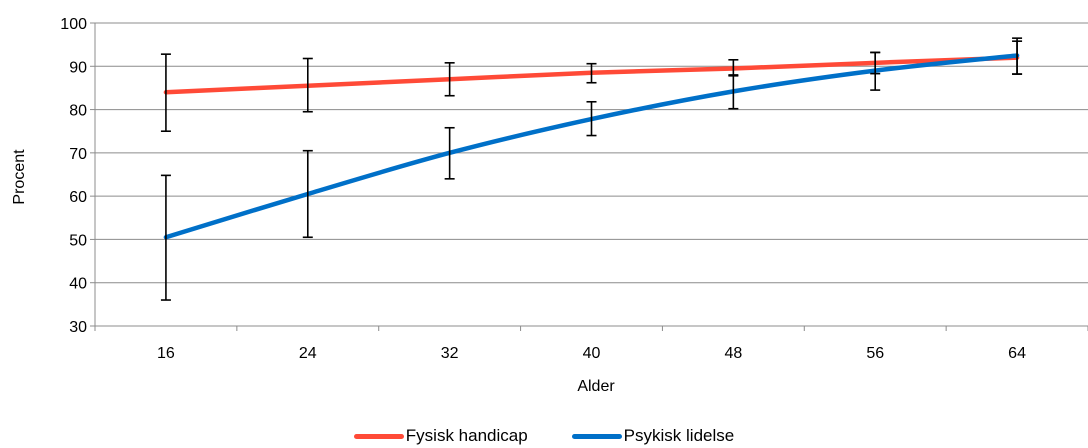 The height and width of the screenshot is (448, 1088). Describe the element at coordinates (78, 327) in the screenshot. I see `y-tick-label-30: 30` at that location.